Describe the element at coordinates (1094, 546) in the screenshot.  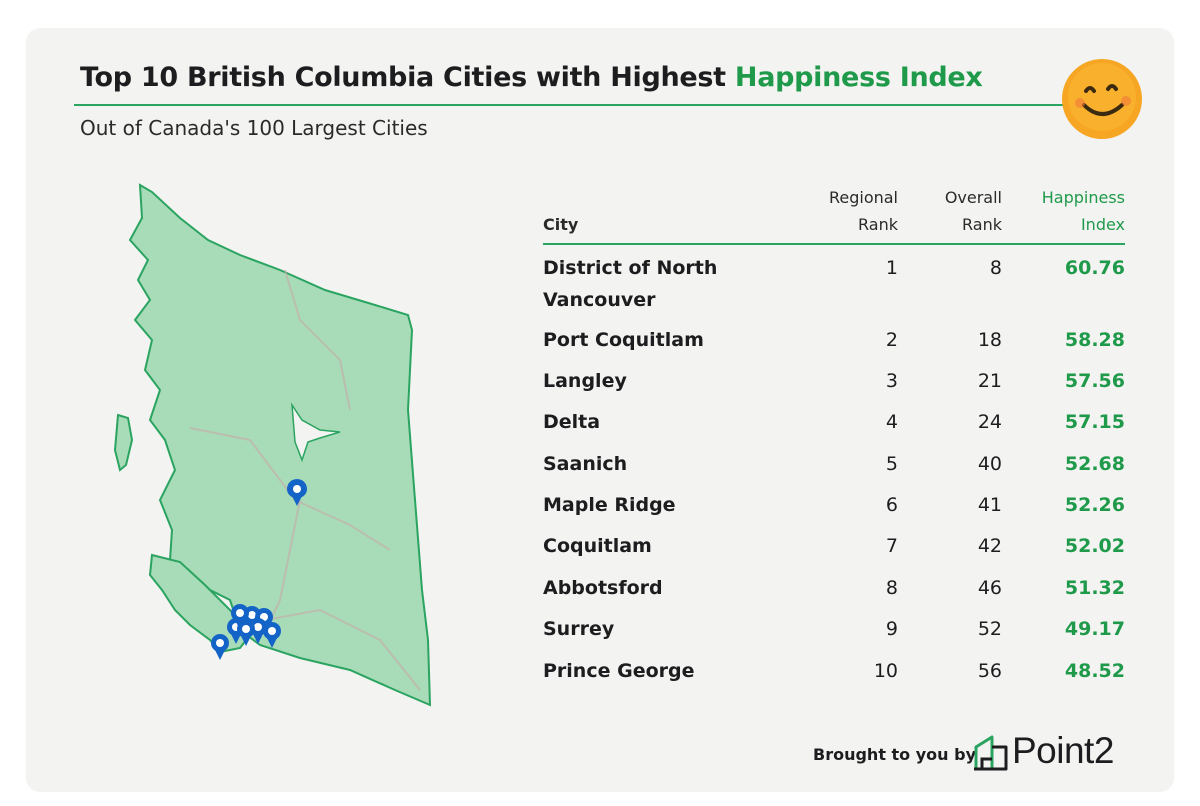
I see `happiness-index: 52.02` at that location.